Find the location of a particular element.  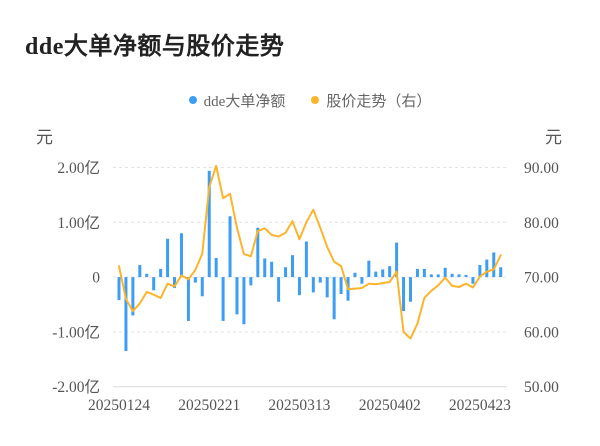

chart-legend: dde大单净额 股价走势（右） is located at coordinates (310, 100).